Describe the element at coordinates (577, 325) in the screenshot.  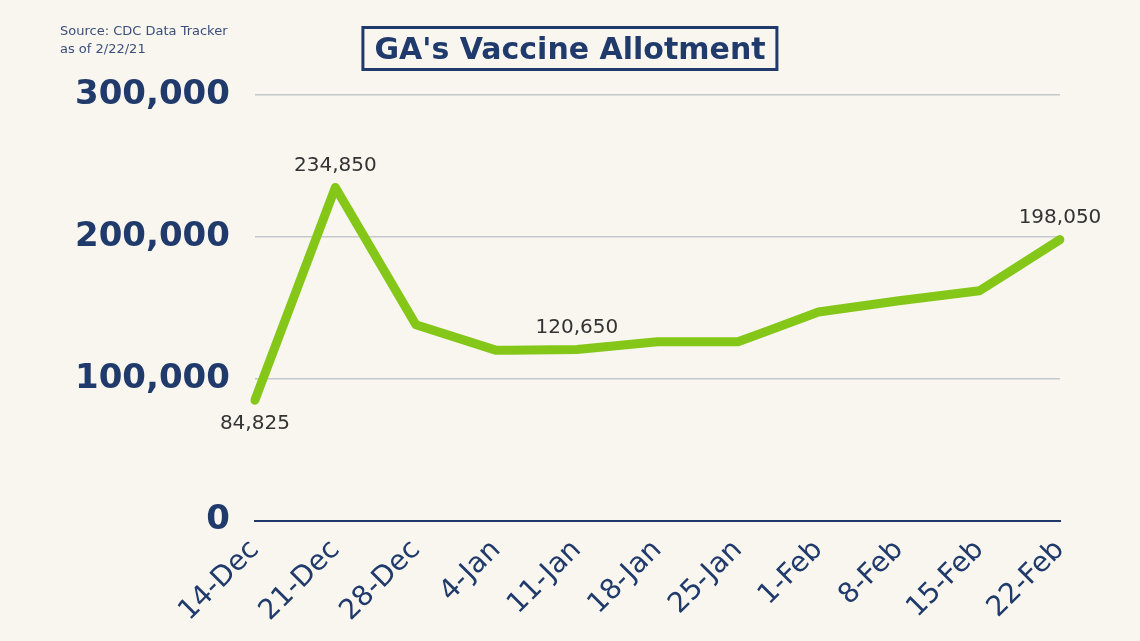
I see `data-label: 120,650` at that location.